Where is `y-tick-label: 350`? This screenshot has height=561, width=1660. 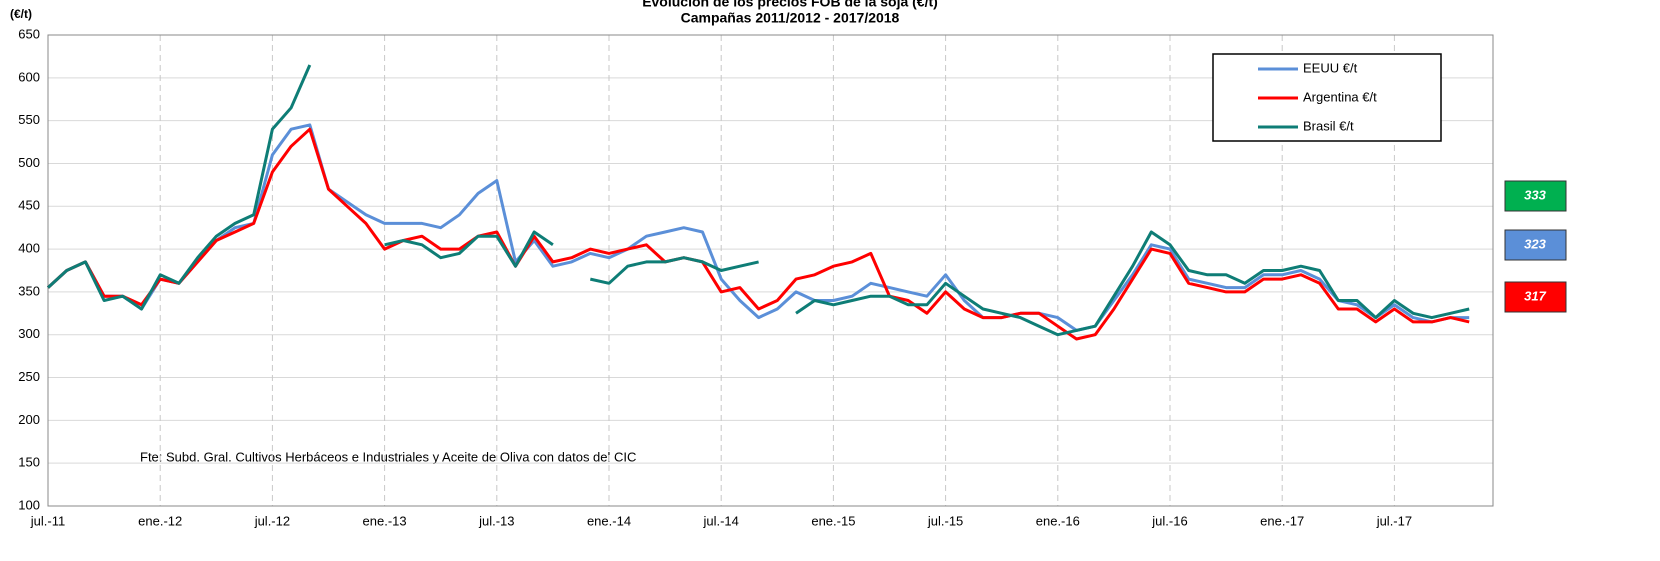 y-tick-label: 350 is located at coordinates (29, 290).